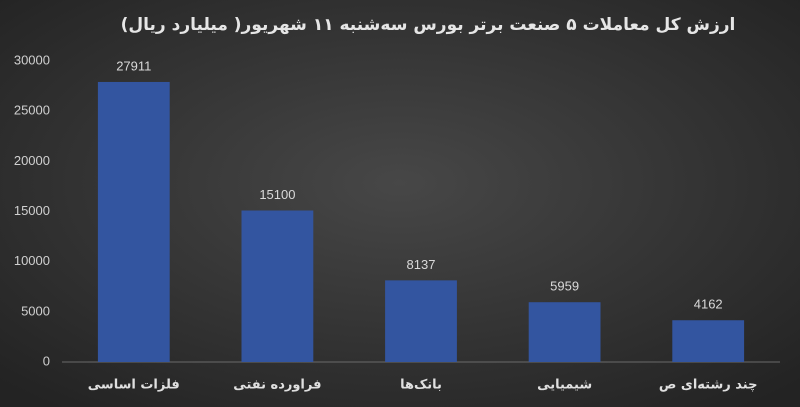 This screenshot has height=407, width=800. I want to click on y-tick-label: 20000, so click(32, 160).